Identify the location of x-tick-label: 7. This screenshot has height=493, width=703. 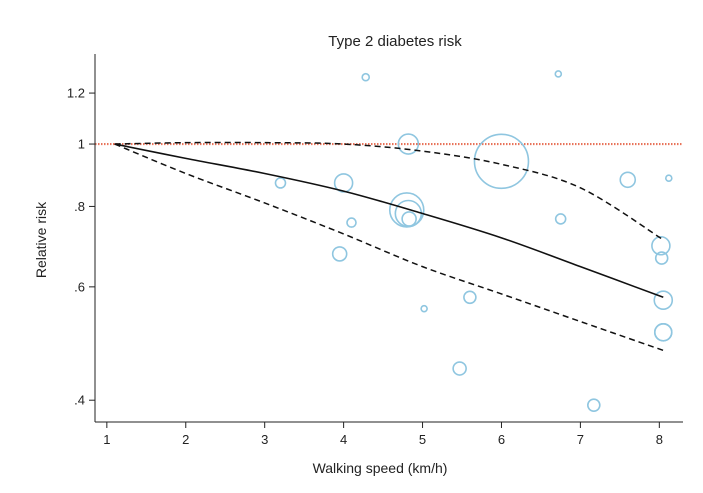
(580, 439).